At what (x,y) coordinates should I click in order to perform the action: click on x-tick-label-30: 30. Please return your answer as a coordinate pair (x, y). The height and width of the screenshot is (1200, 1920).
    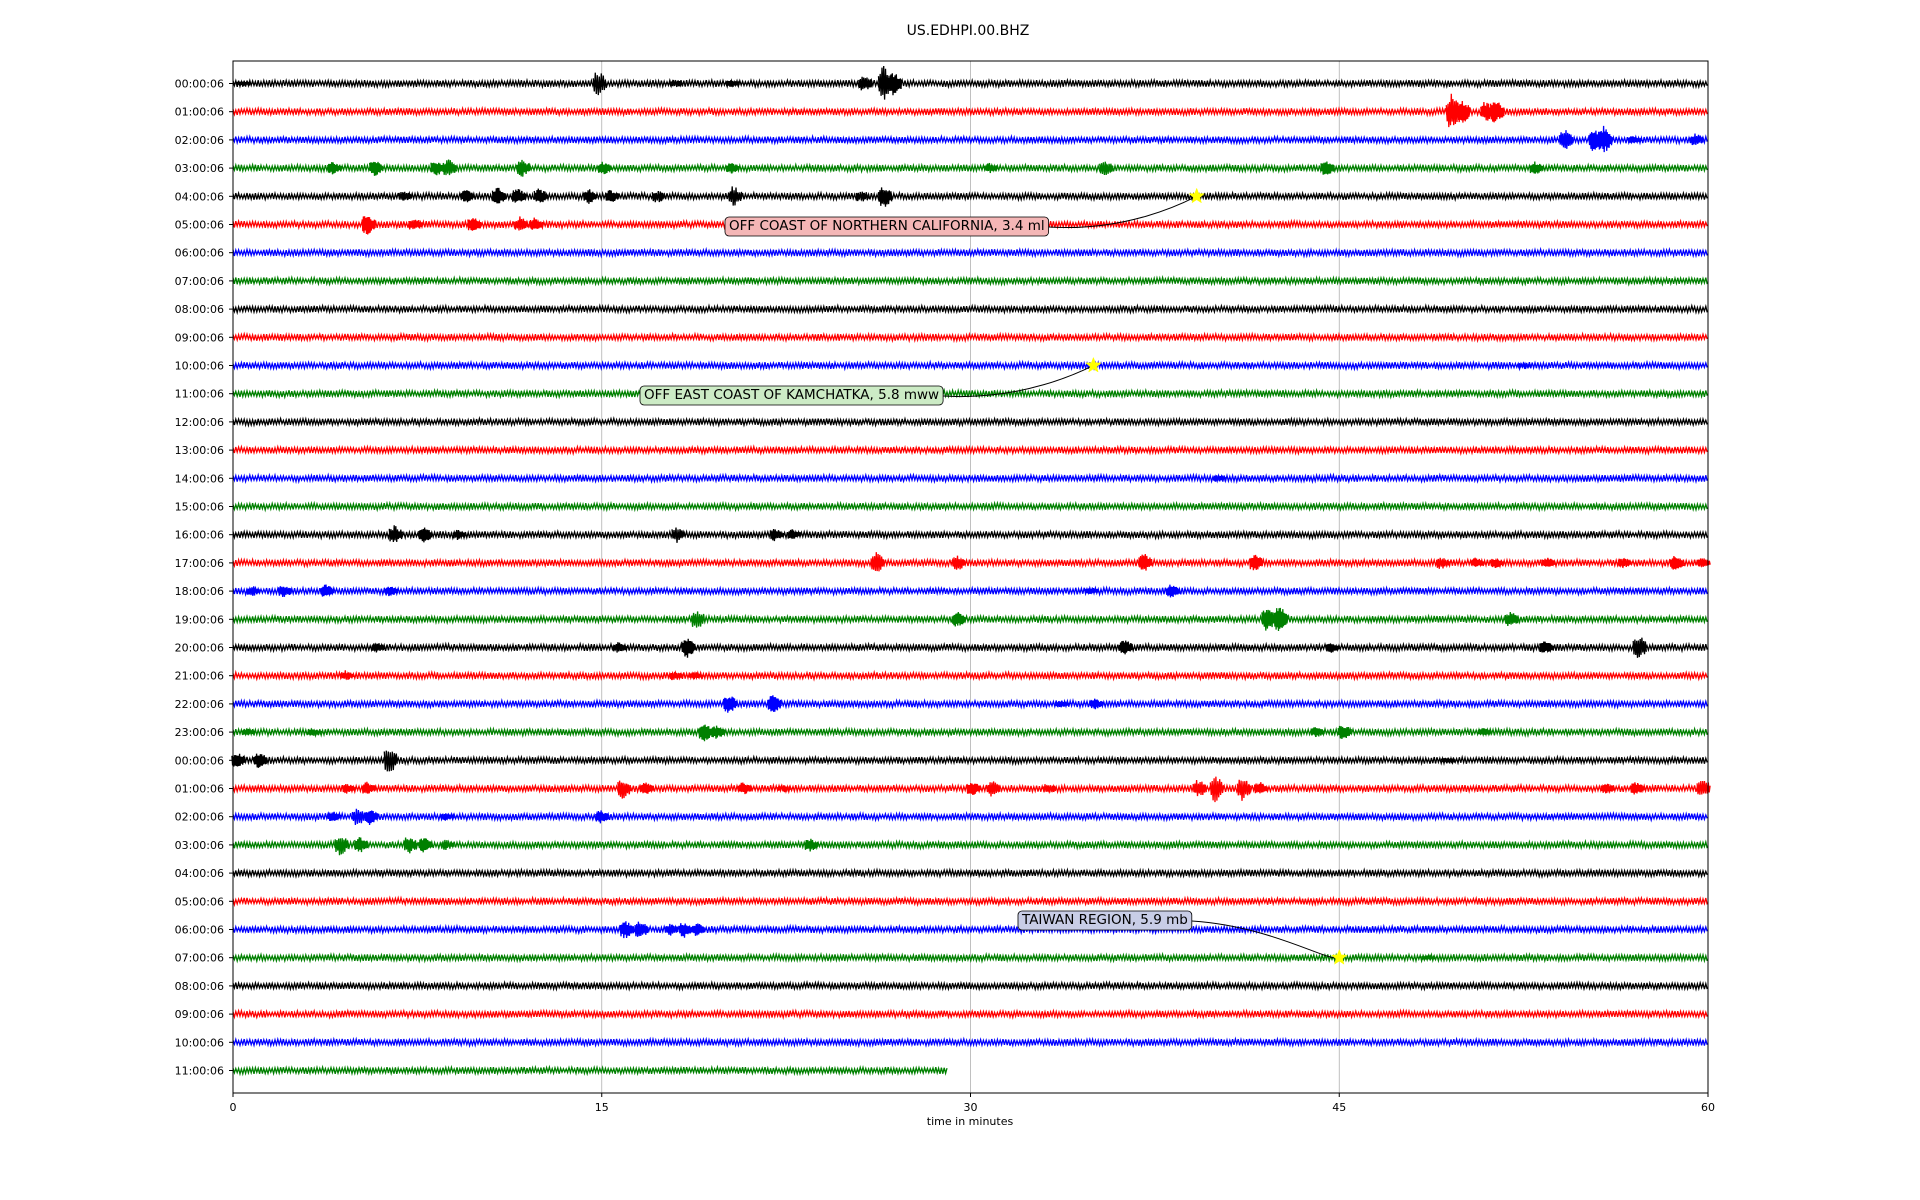
    Looking at the image, I should click on (971, 1107).